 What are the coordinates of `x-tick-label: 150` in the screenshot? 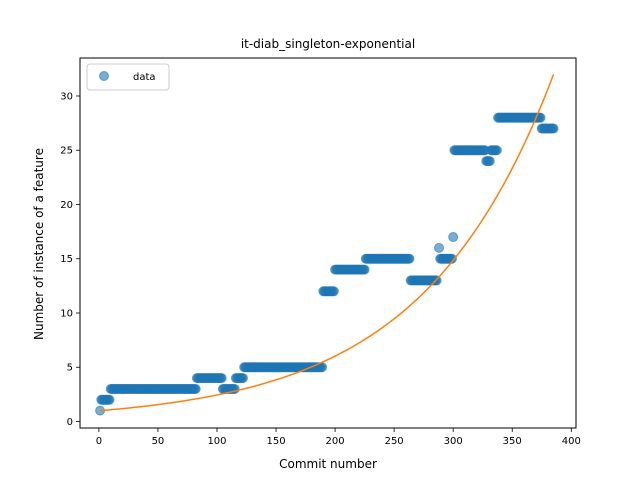 It's located at (275, 441).